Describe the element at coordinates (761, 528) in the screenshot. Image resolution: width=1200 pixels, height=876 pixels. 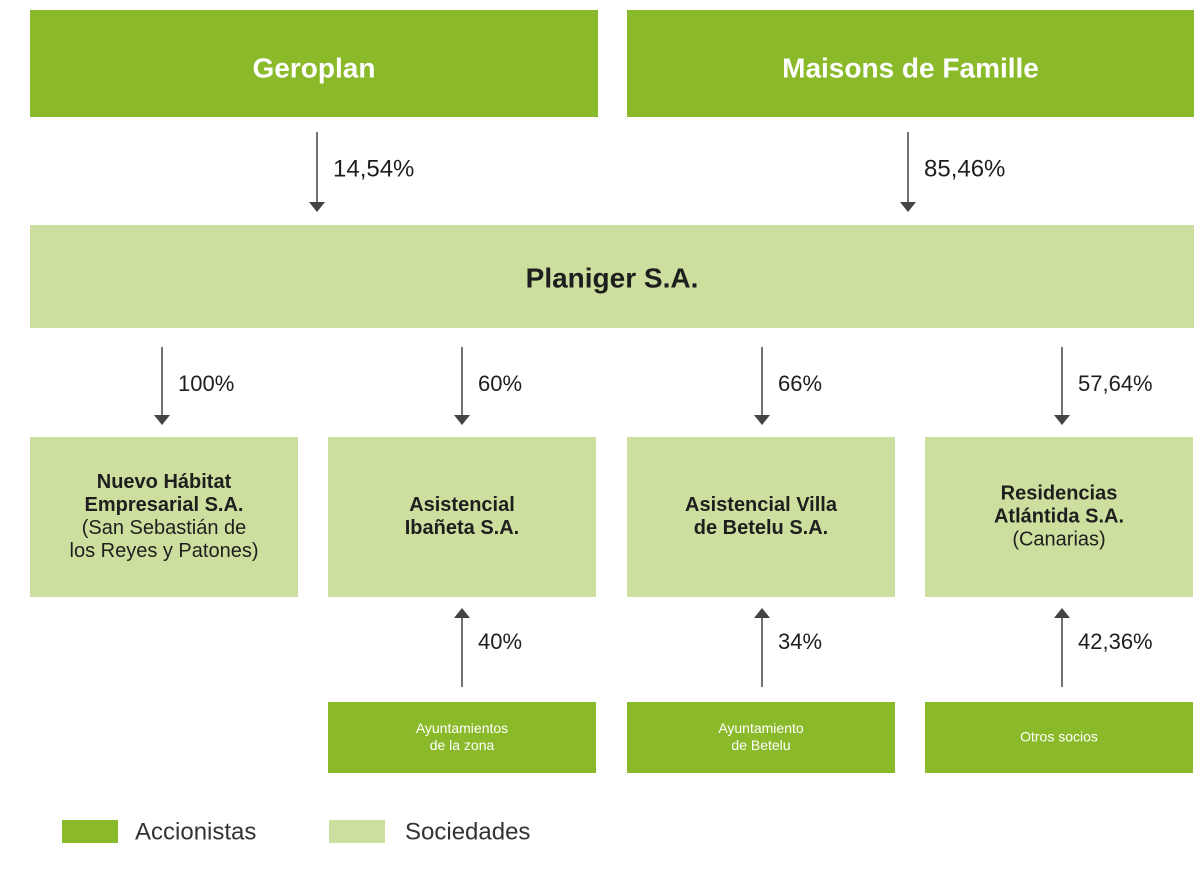
I see `subsidiary-name: de Betelu S.A.` at that location.